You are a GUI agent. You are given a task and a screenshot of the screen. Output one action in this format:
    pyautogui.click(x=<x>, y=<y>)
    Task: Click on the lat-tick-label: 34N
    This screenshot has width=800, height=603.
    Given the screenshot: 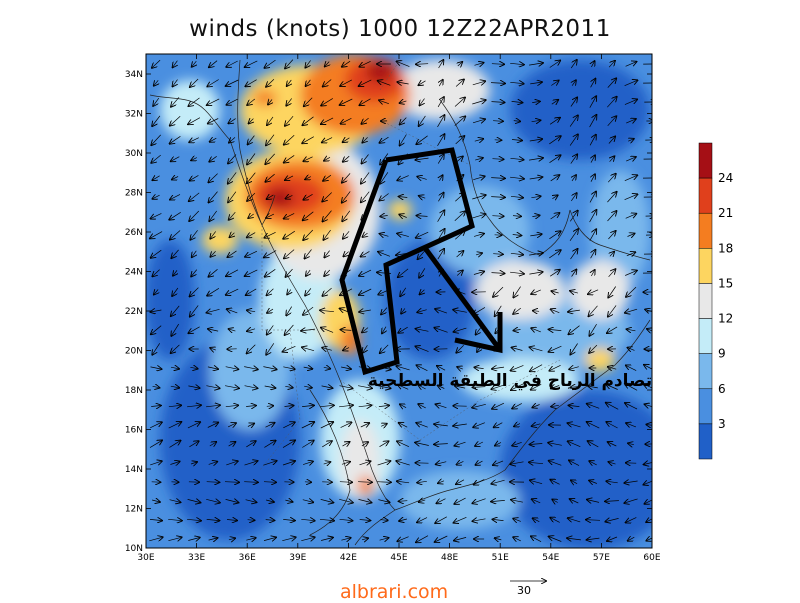 What is the action you would take?
    pyautogui.click(x=134, y=75)
    